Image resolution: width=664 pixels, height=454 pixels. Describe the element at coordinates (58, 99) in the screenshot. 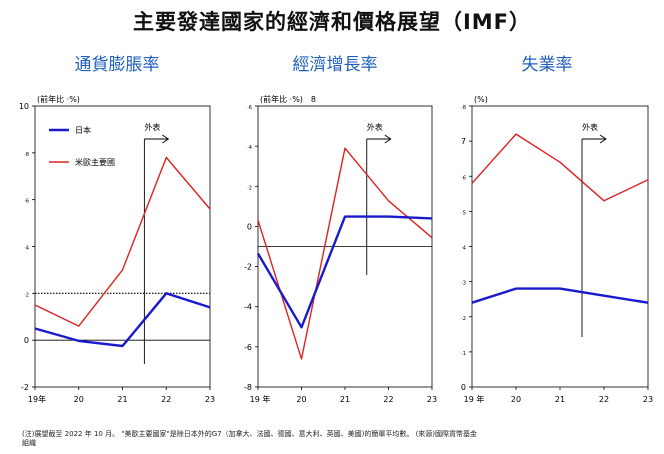

I see `unit-label: (前年比 ·%)` at that location.